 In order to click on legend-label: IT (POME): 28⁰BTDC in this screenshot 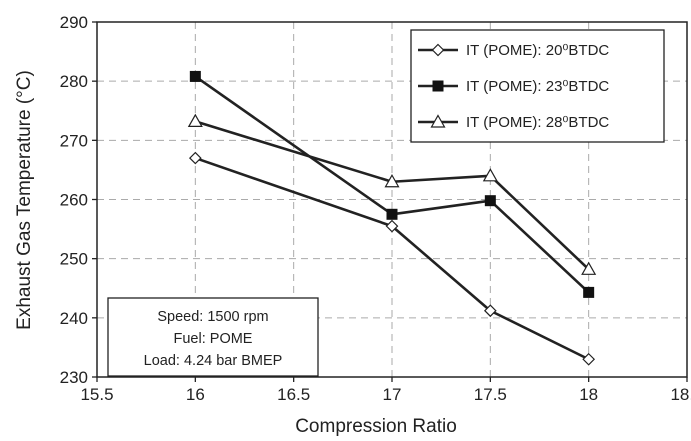, I will do `click(537, 122)`.